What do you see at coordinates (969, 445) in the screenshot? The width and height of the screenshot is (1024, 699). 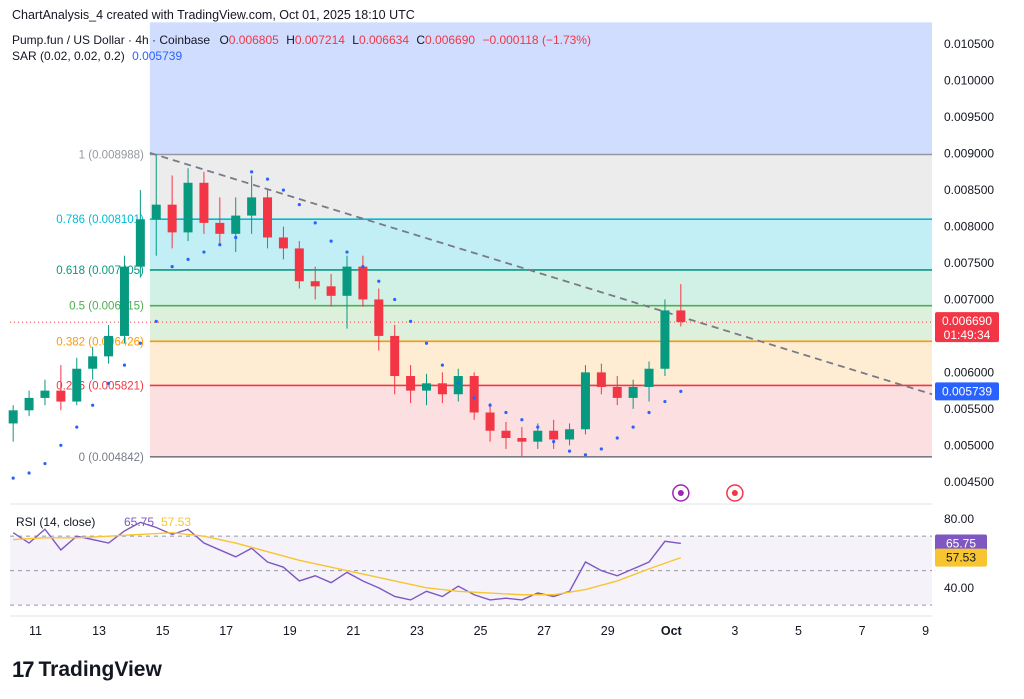 I see `price-axis-tick: 0.005000` at bounding box center [969, 445].